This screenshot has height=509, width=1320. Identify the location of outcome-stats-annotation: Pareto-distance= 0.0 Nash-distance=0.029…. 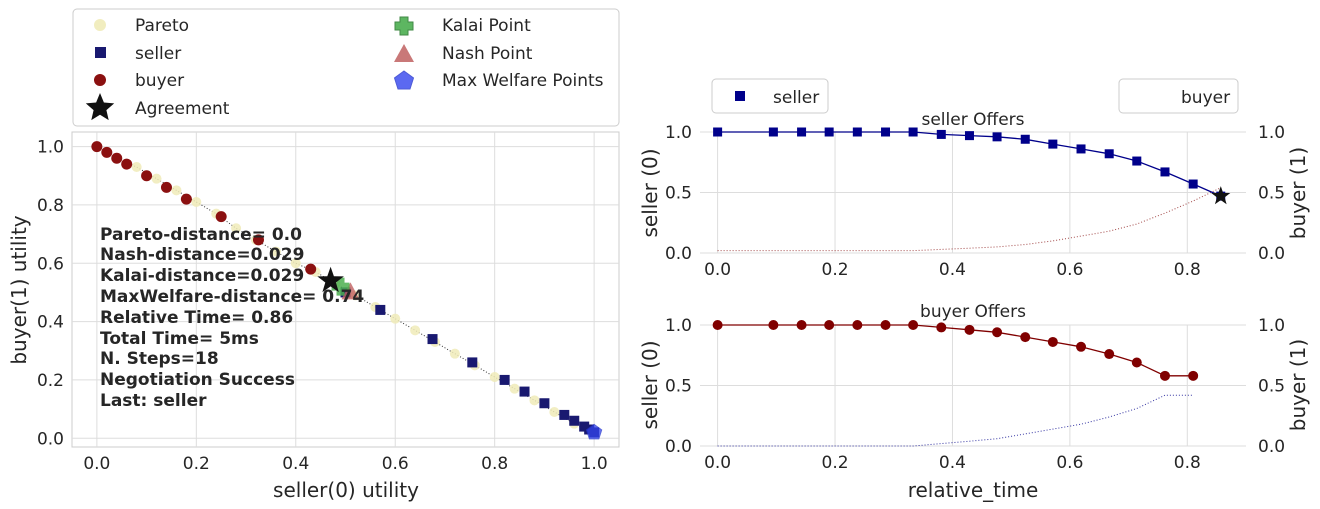
(232, 318).